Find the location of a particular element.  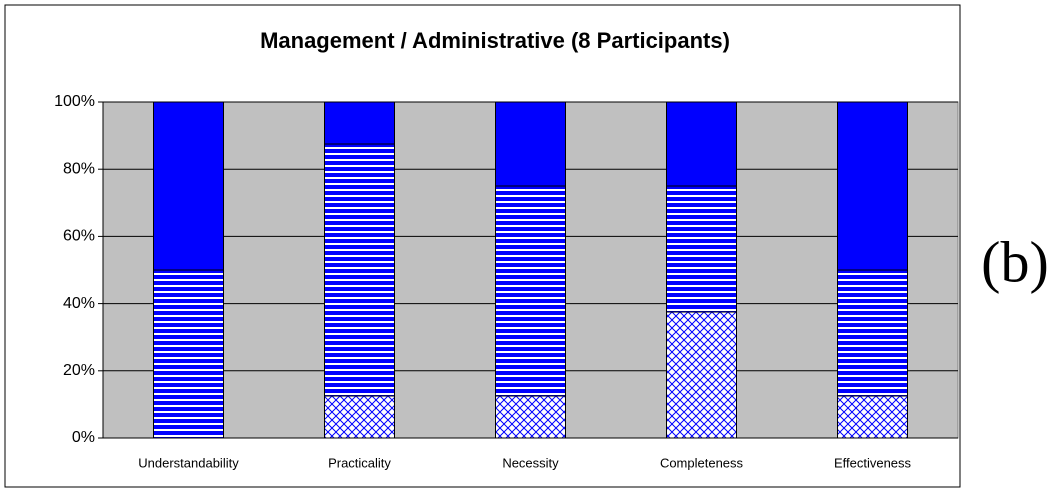

annotation: (b) is located at coordinates (1015, 261).